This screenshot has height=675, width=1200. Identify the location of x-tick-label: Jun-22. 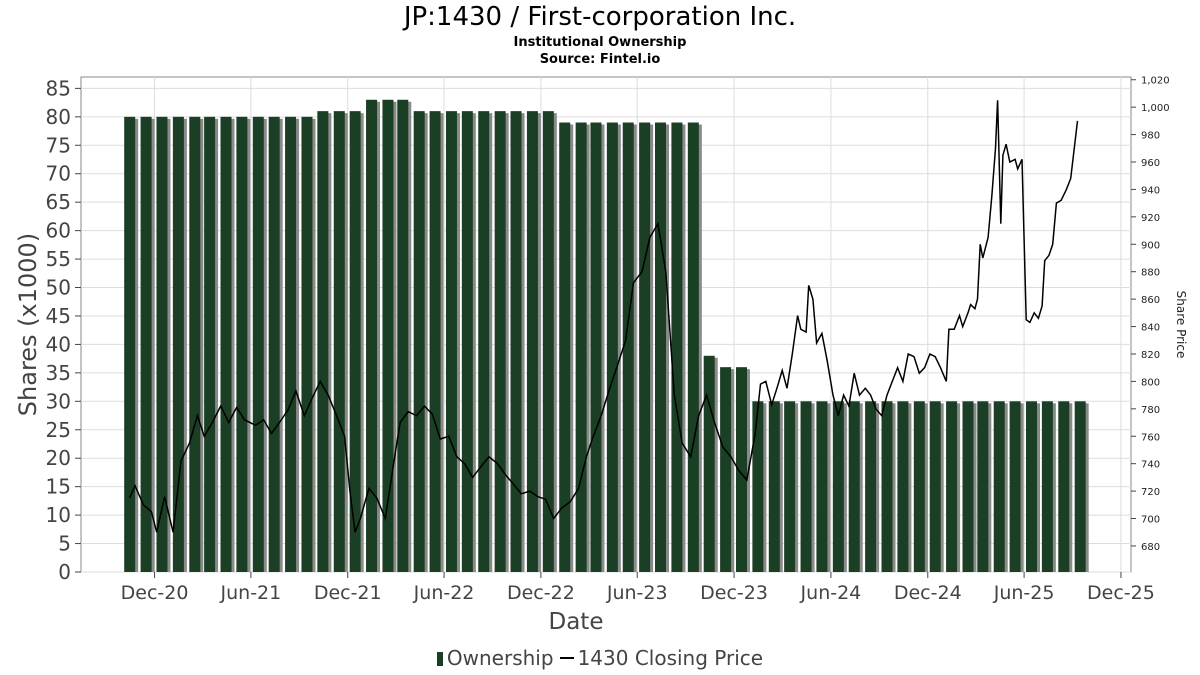
(444, 593).